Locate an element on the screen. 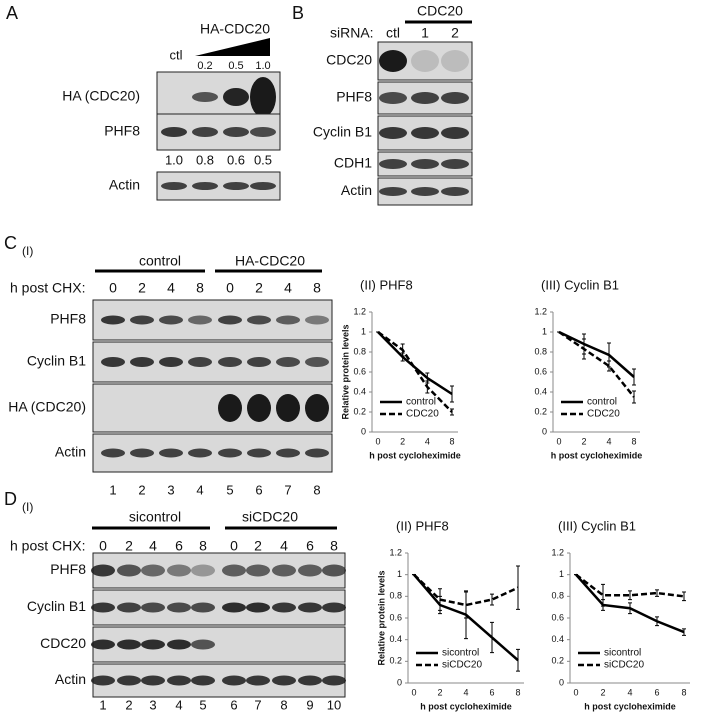 This screenshot has width=701, height=715. group-label: siCDC20 is located at coordinates (270, 517).